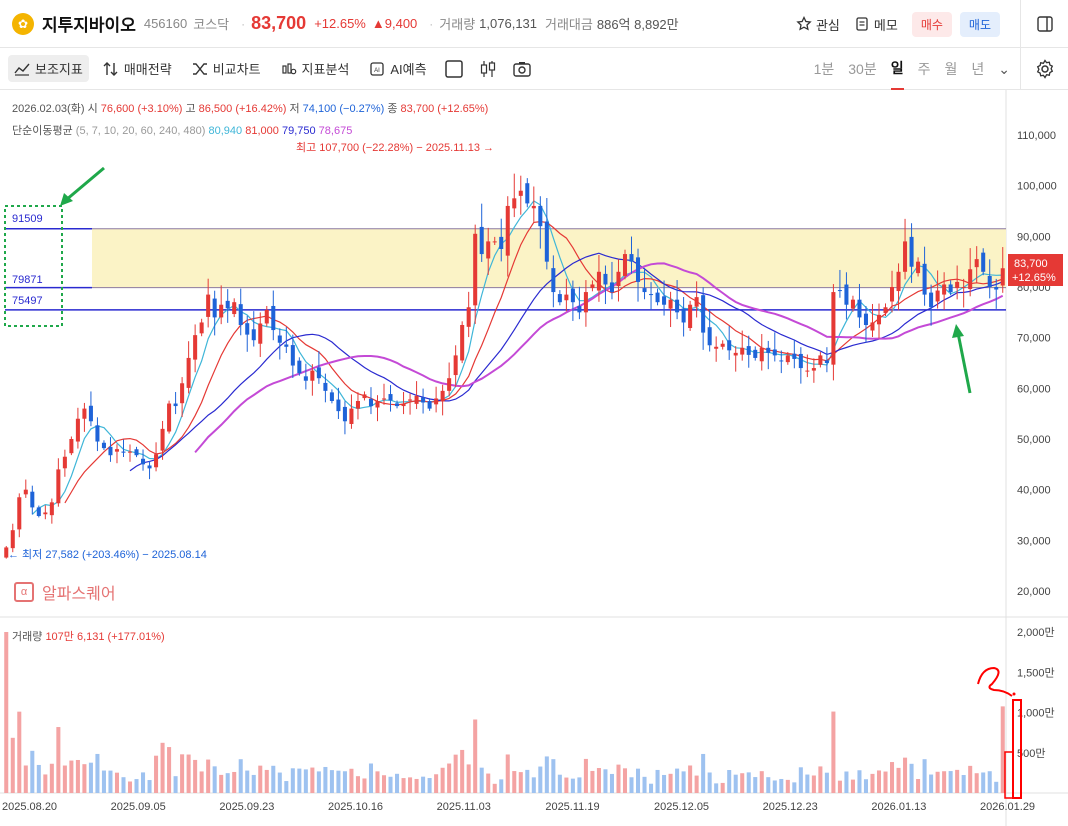 The height and width of the screenshot is (826, 1068). Describe the element at coordinates (298, 131) in the screenshot. I see `ma20-value: 79,750` at that location.